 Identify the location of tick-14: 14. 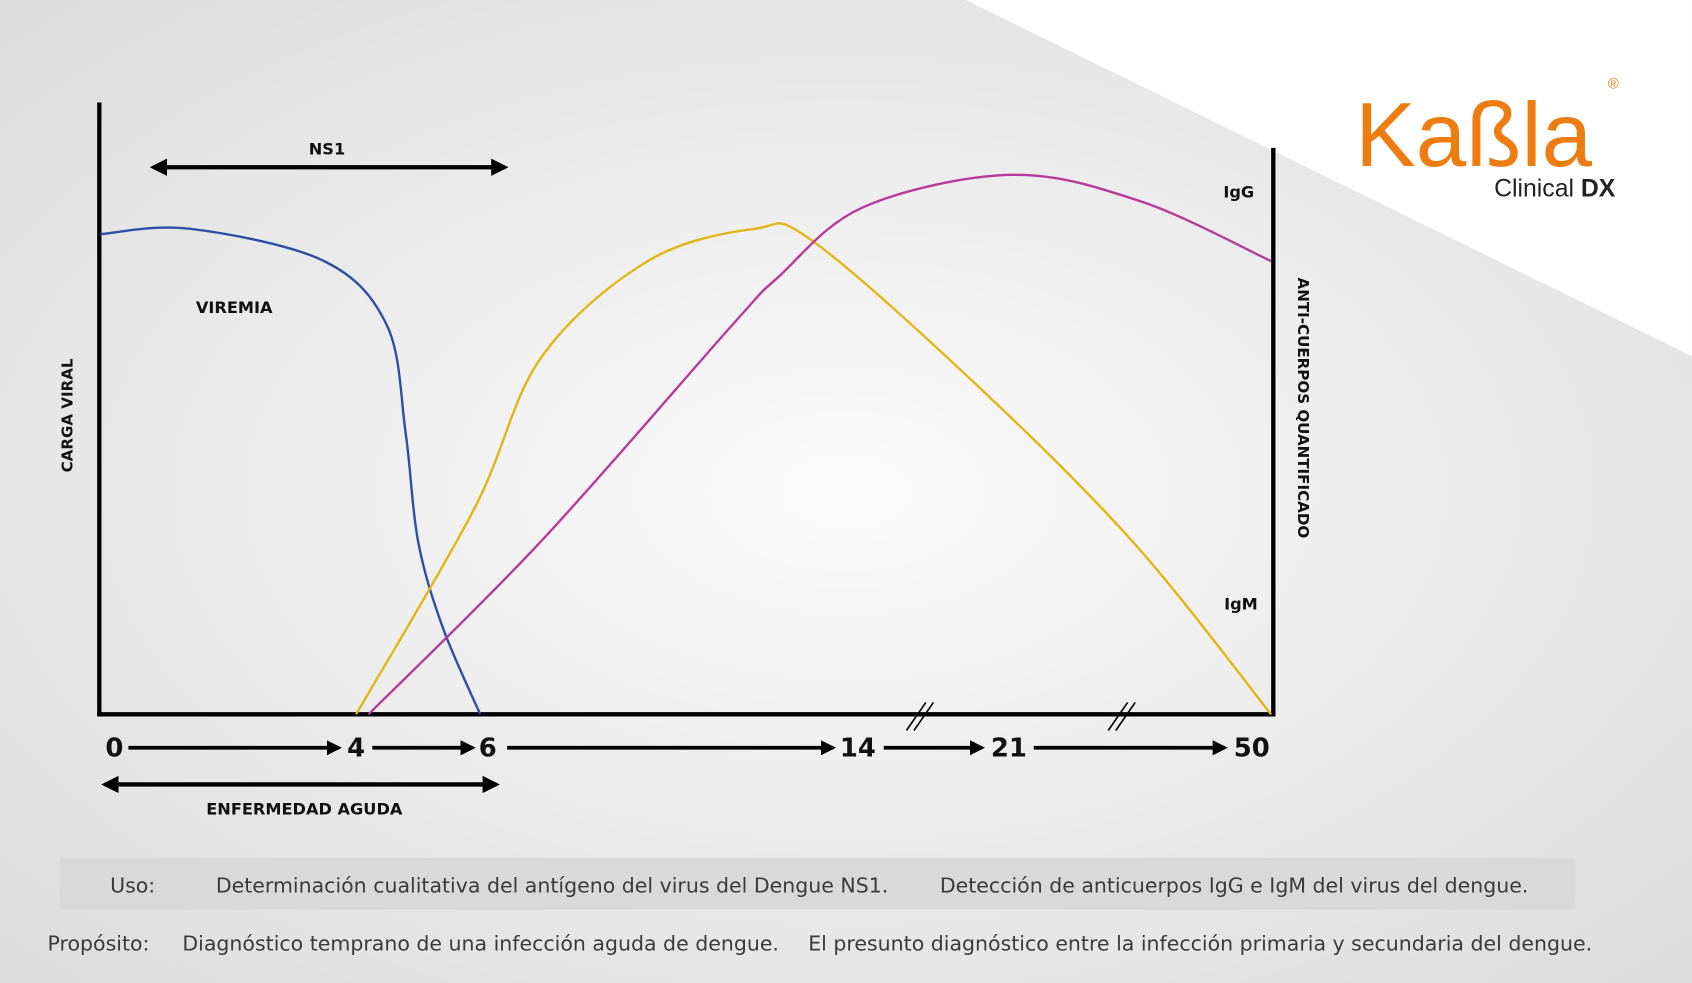
(858, 748).